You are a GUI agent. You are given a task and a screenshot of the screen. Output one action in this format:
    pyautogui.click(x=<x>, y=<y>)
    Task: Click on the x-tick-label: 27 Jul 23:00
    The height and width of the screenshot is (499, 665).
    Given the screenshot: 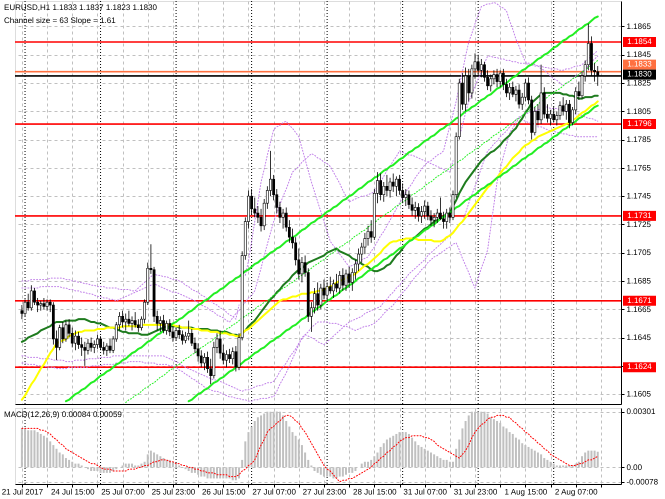 What is the action you would take?
    pyautogui.click(x=324, y=492)
    